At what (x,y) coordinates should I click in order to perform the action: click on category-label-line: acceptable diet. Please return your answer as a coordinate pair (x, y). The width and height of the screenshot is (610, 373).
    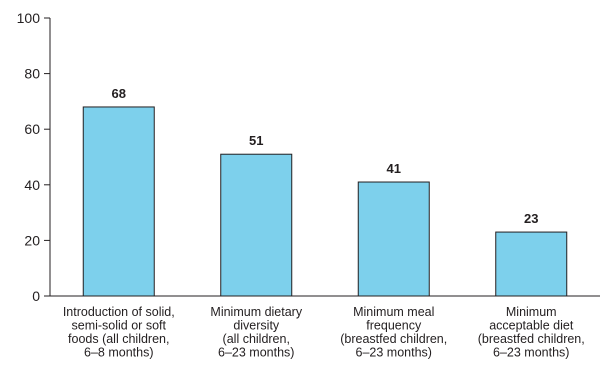
    Looking at the image, I should click on (531, 326).